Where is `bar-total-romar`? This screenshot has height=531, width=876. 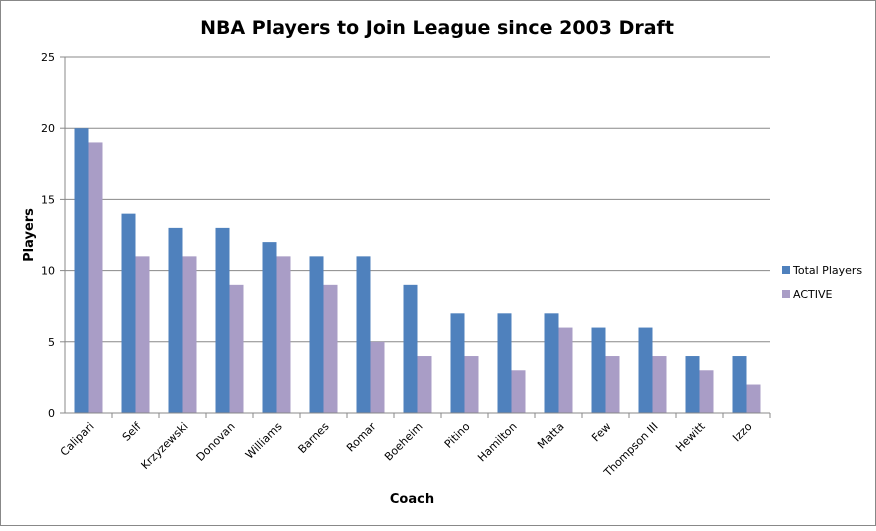 bar-total-romar is located at coordinates (363, 334).